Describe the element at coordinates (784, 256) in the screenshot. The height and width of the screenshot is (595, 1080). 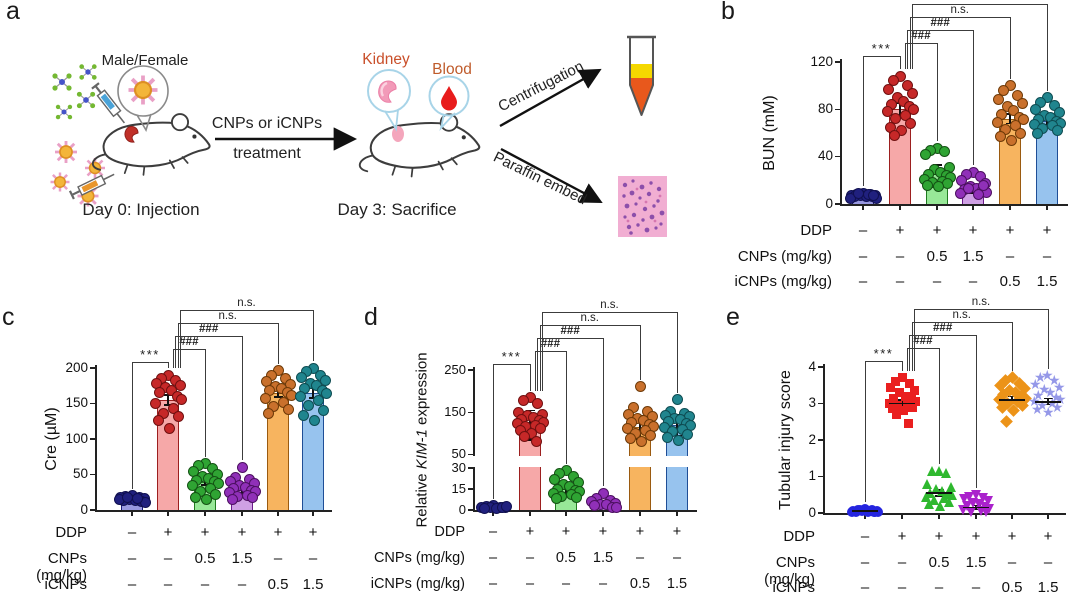
I see `xrow-label: CNPs (mg/kg)` at that location.